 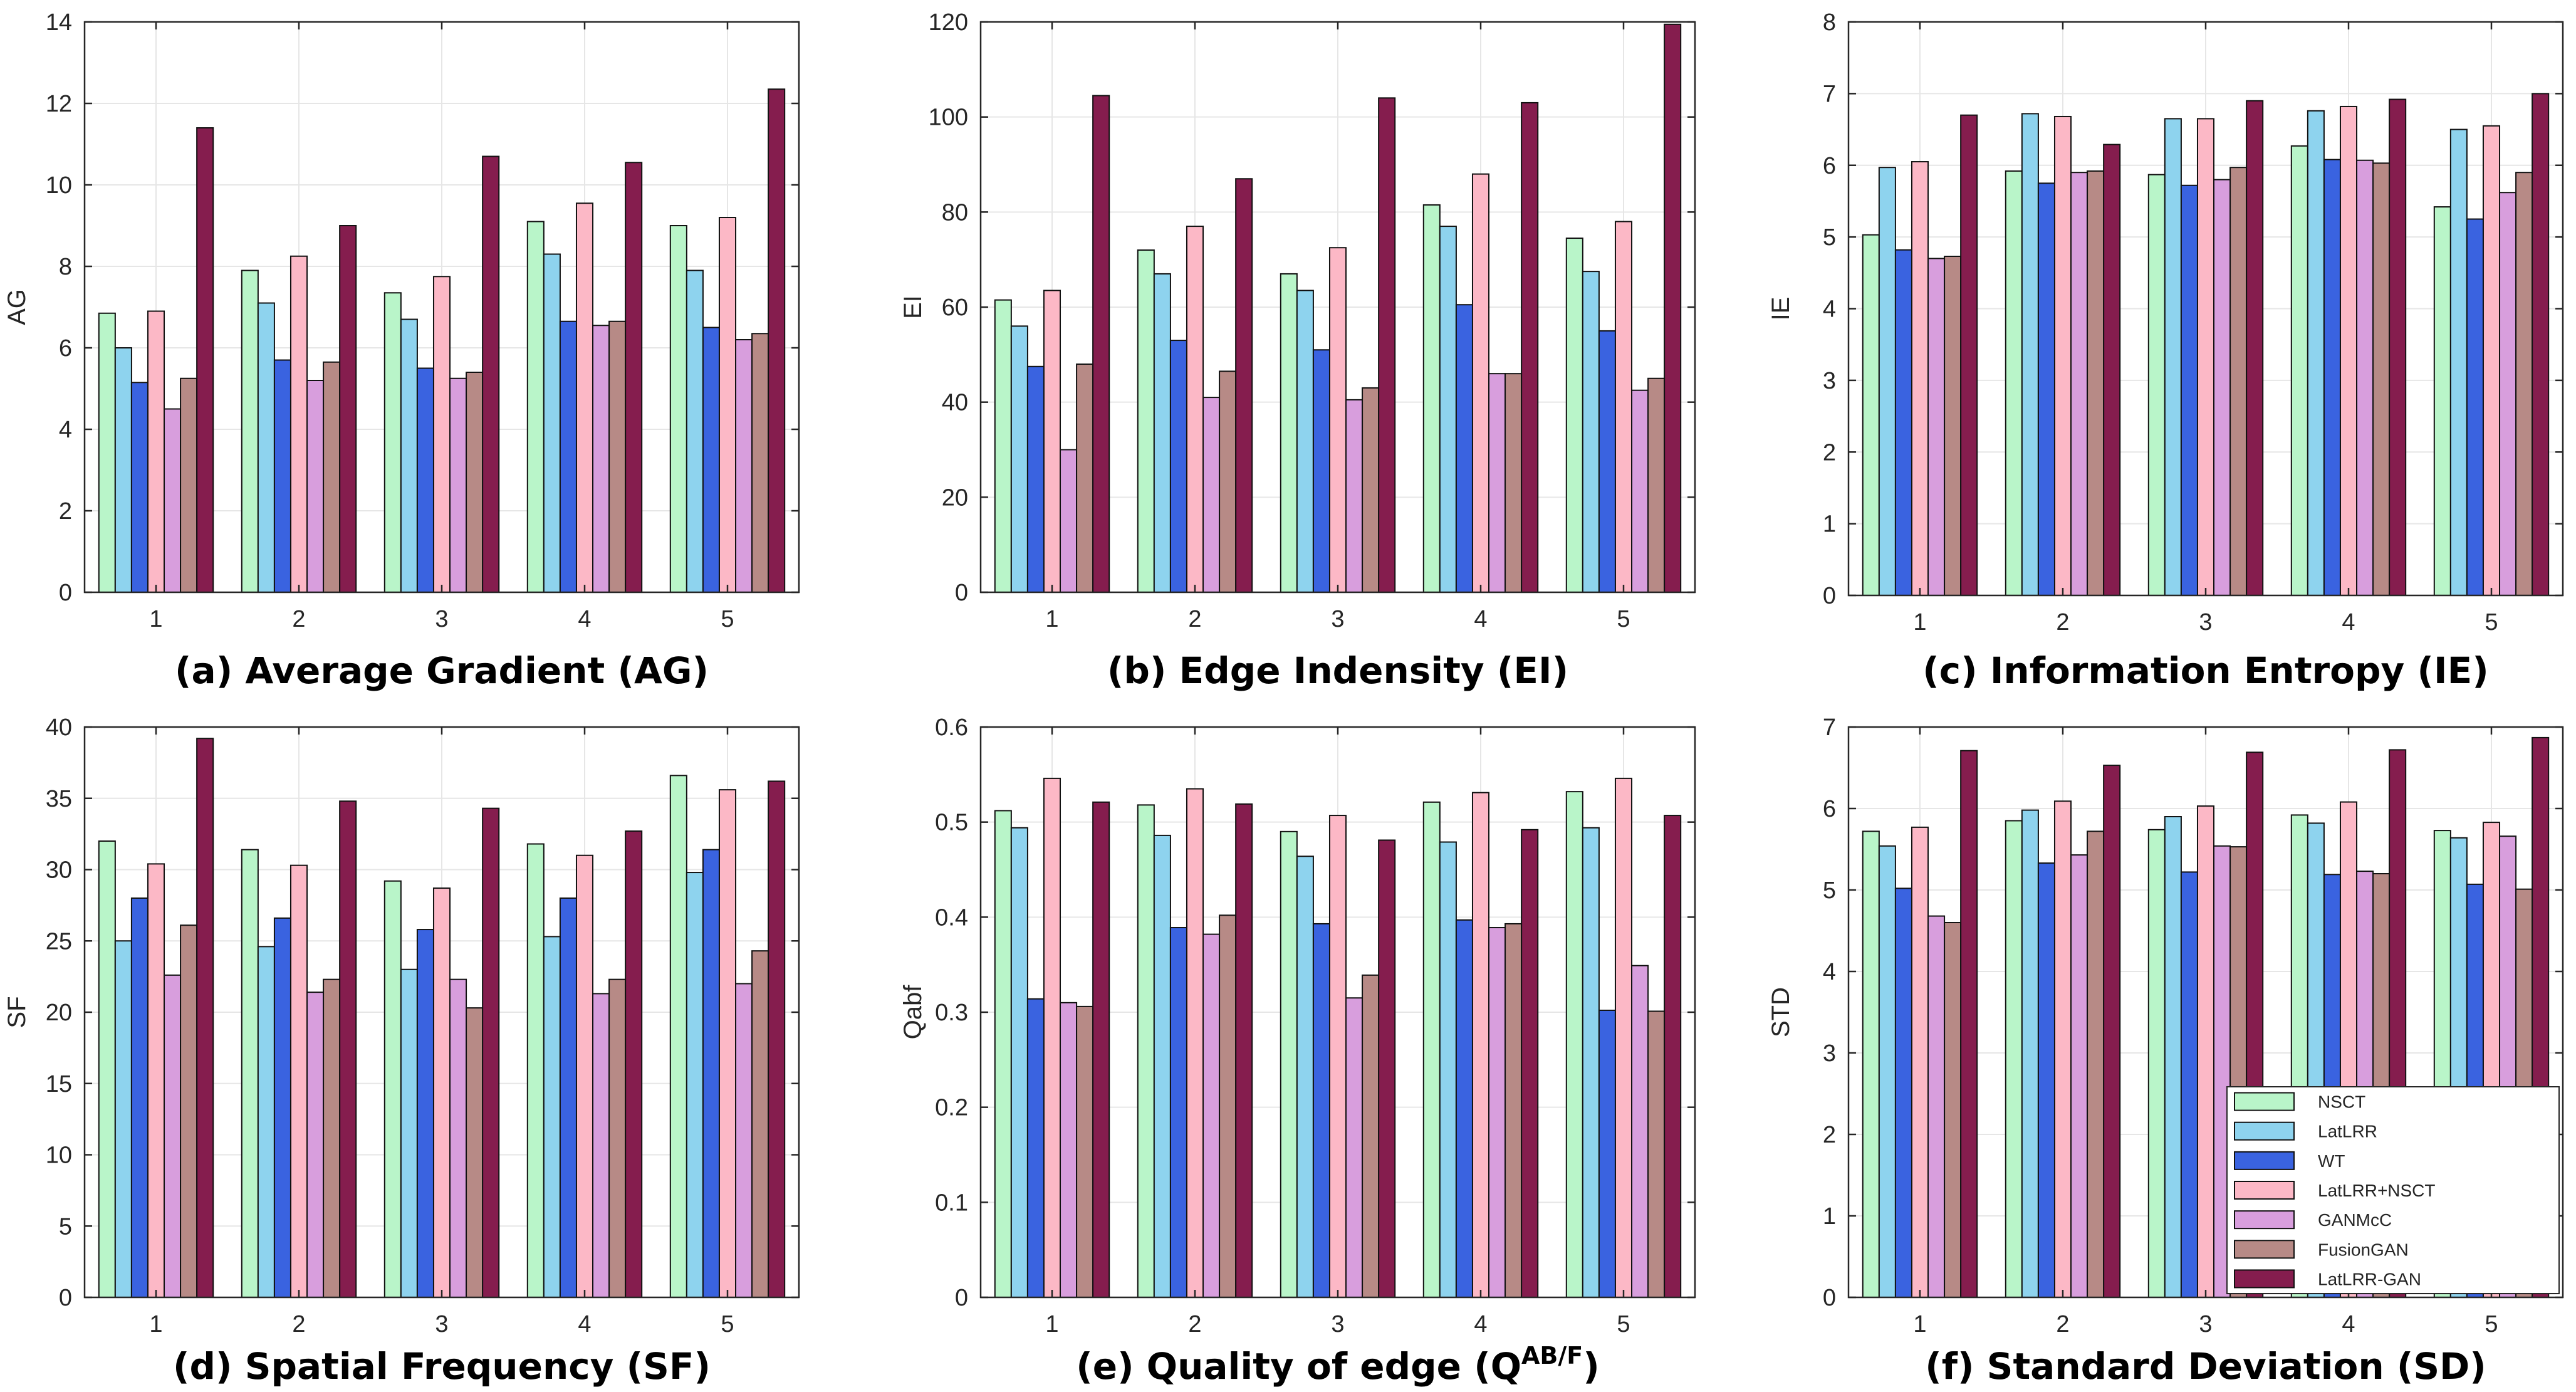 What do you see at coordinates (1829, 972) in the screenshot?
I see `y-tick-label: 4` at bounding box center [1829, 972].